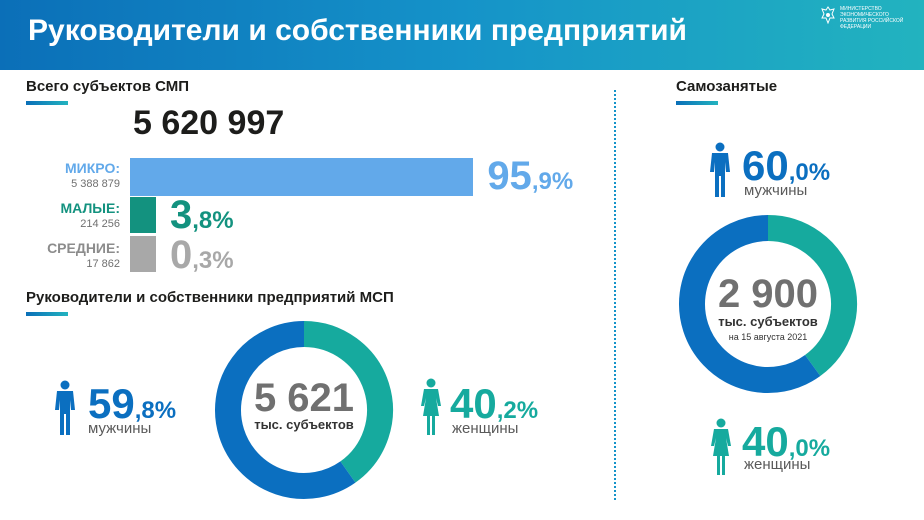  Describe the element at coordinates (494, 403) in the screenshot. I see `msp-women-pct: 40,2%` at that location.